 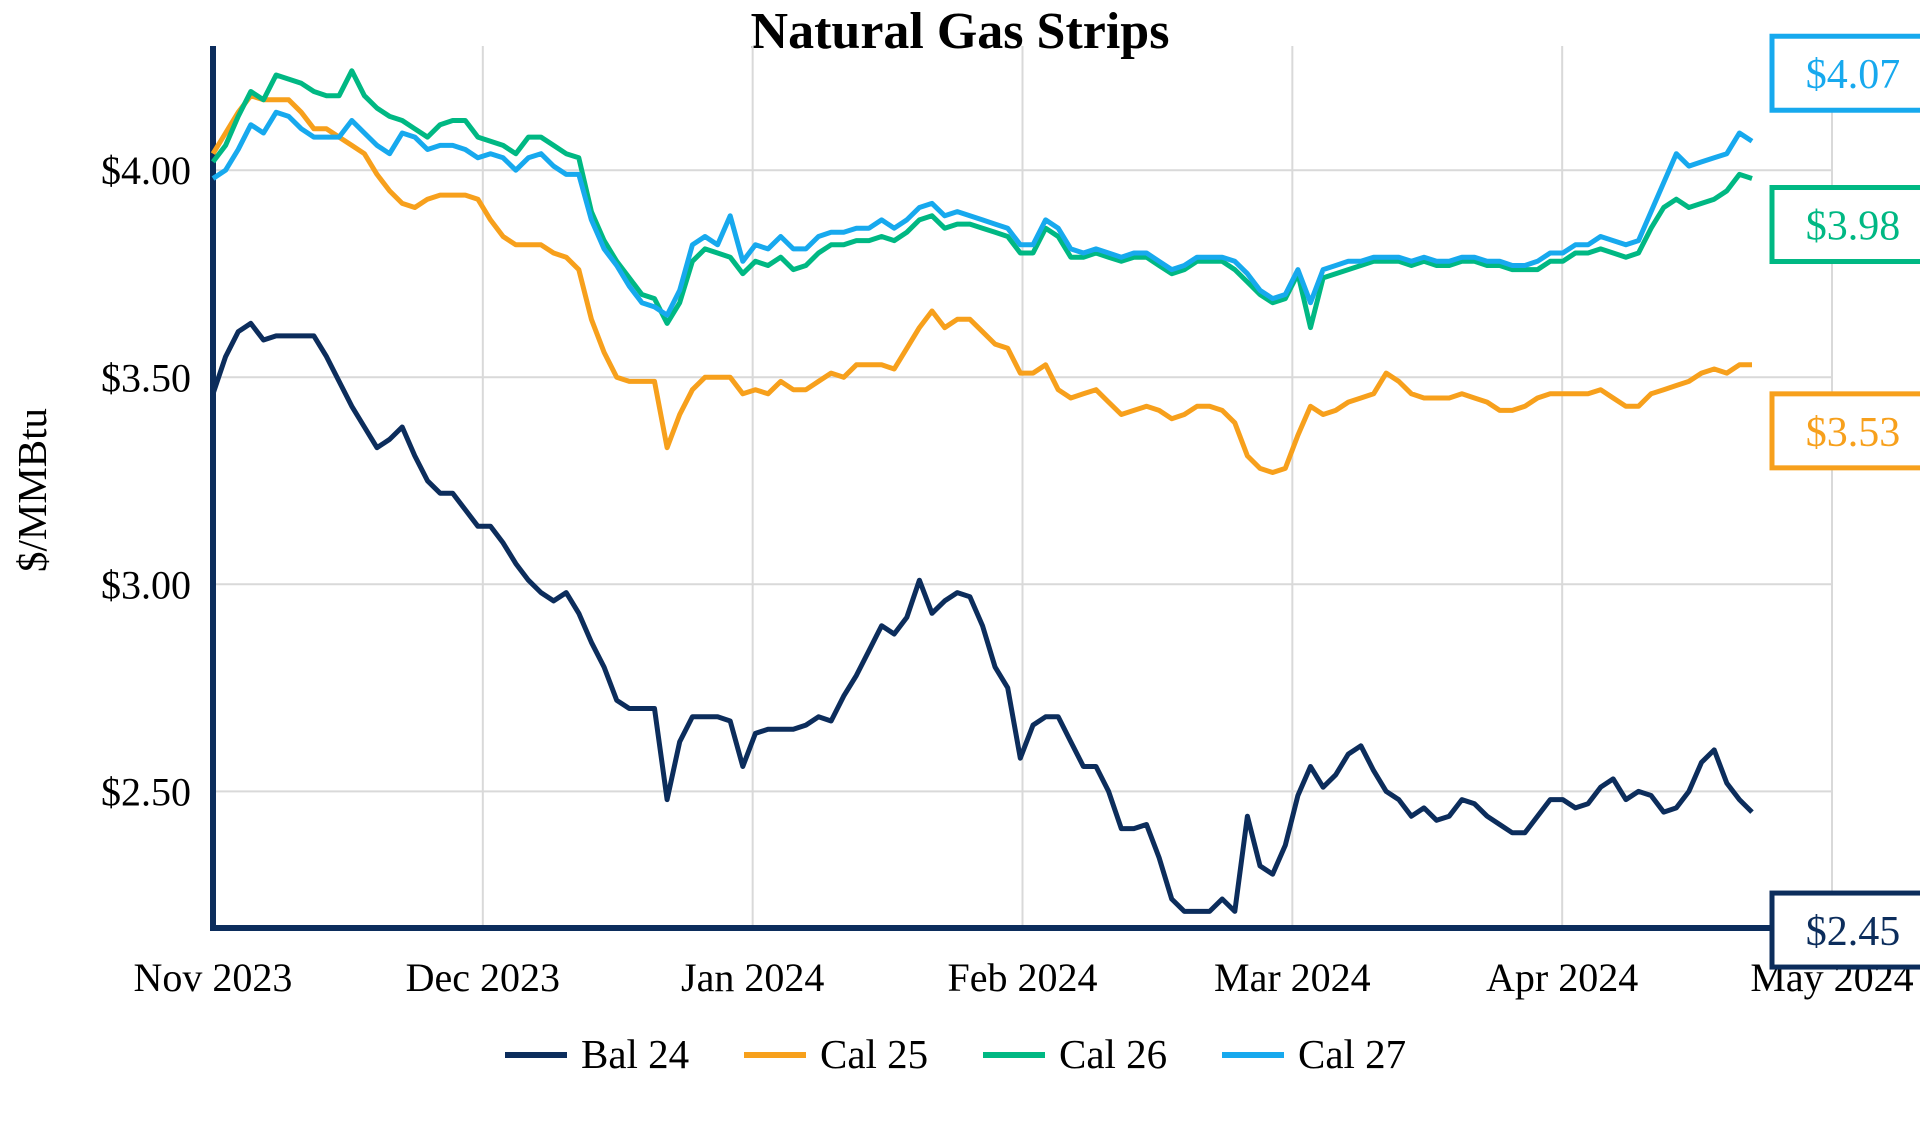 What do you see at coordinates (1853, 75) in the screenshot?
I see `callout-value-cal-27: $4.07` at bounding box center [1853, 75].